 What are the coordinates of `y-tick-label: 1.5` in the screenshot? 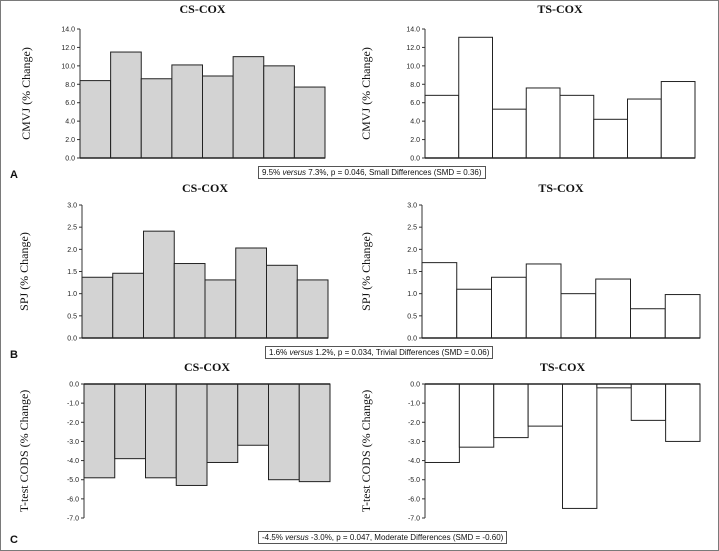 It's located at (412, 272).